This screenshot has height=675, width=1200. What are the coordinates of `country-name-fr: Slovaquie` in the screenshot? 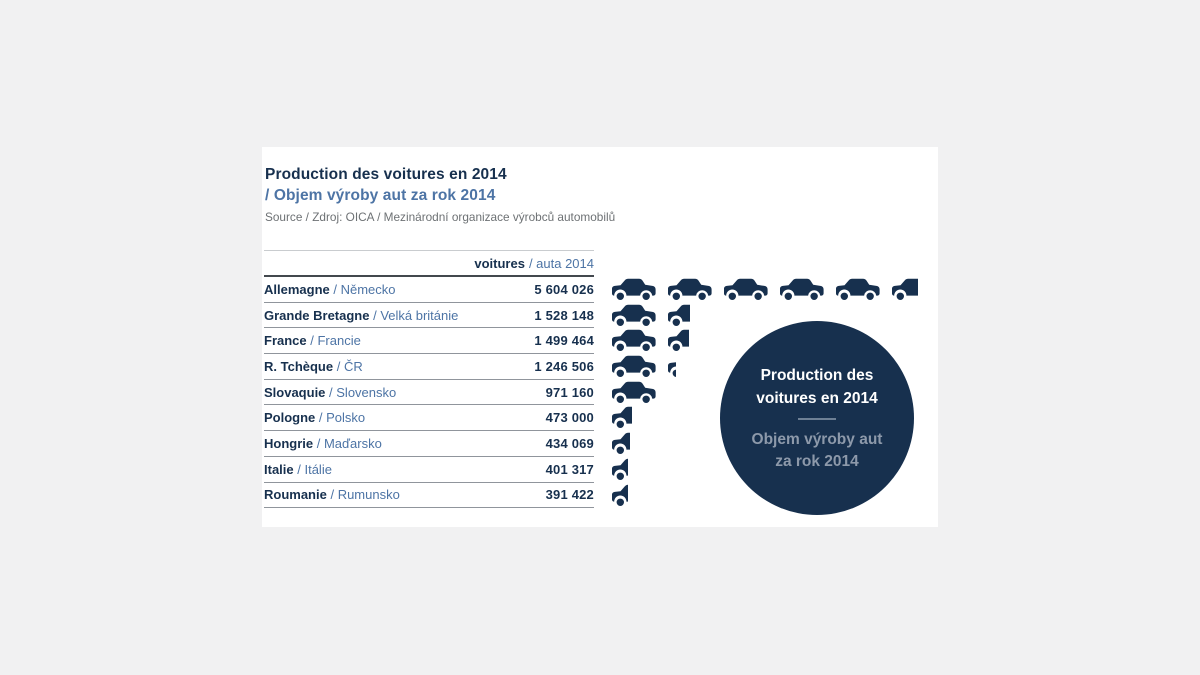 It's located at (297, 392).